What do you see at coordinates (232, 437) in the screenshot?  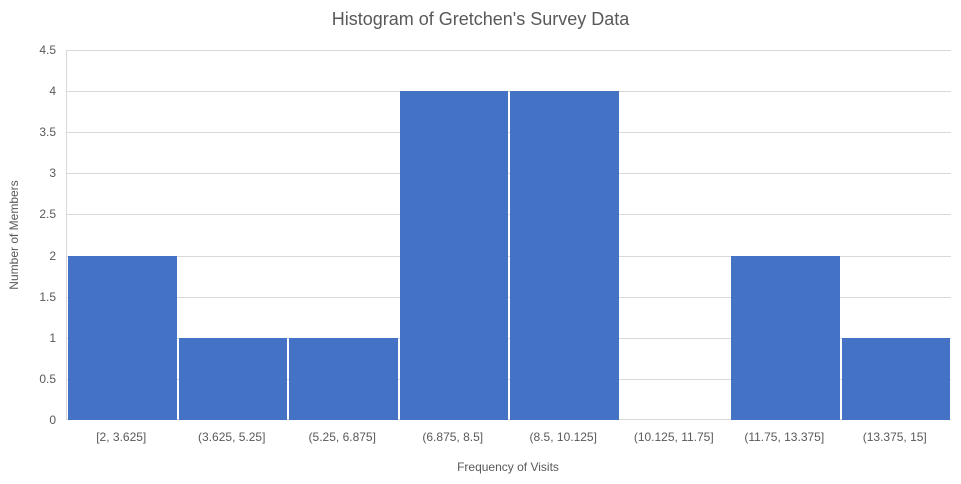 I see `x-tick-label: (3.625, 5.25]` at bounding box center [232, 437].